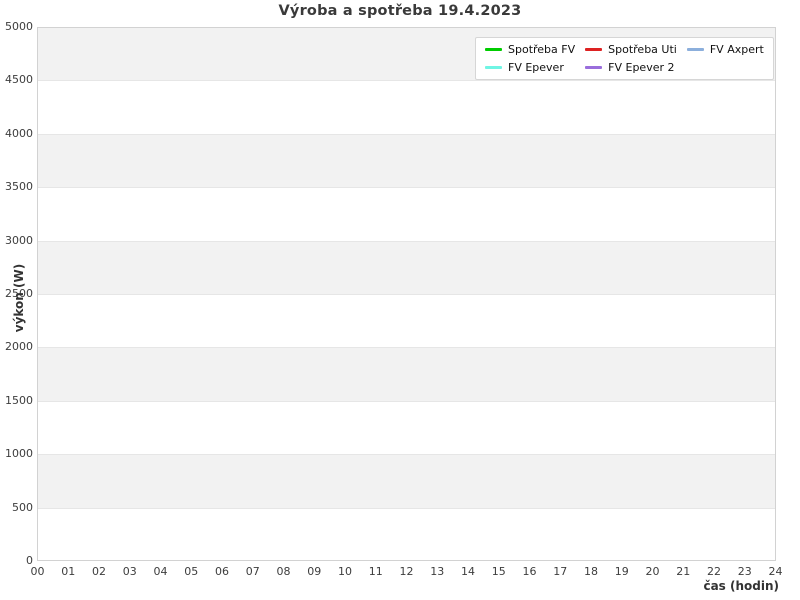  Describe the element at coordinates (68, 571) in the screenshot. I see `x-tick-label: 01` at that location.